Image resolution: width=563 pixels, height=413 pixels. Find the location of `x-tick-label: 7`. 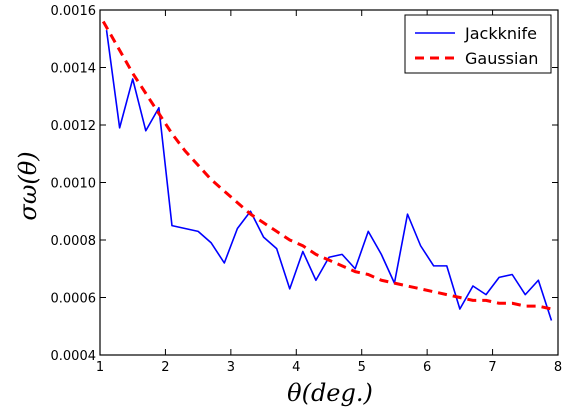

x-tick-label: 7 is located at coordinates (492, 367).